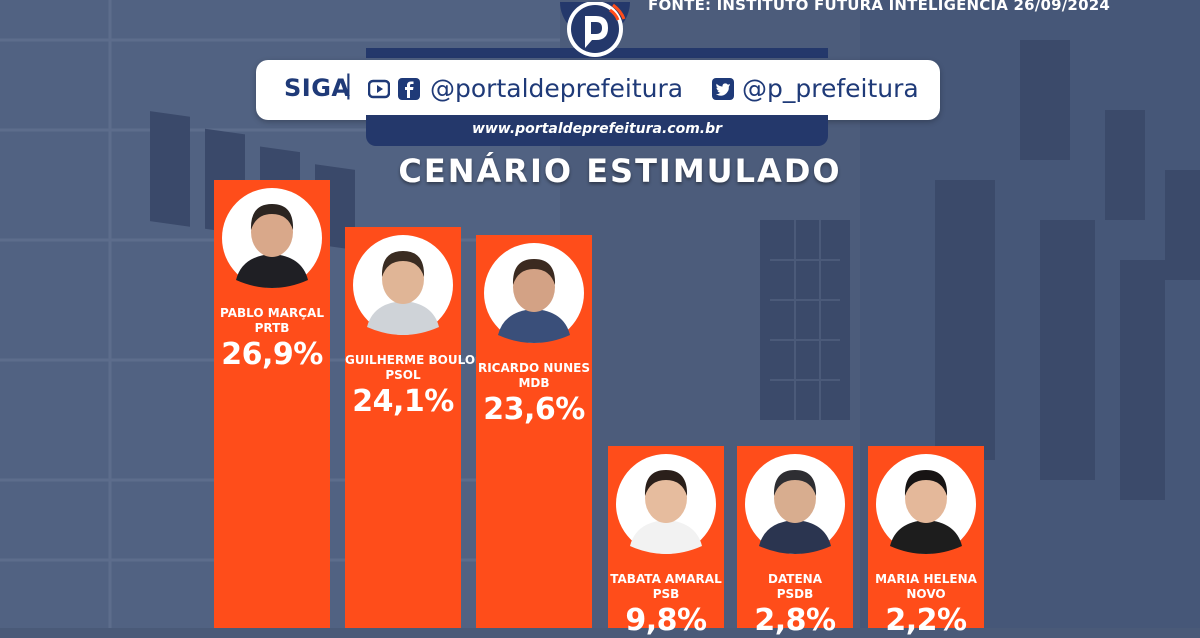  What do you see at coordinates (534, 368) in the screenshot?
I see `candidate-name: RICARDO NUNES` at bounding box center [534, 368].